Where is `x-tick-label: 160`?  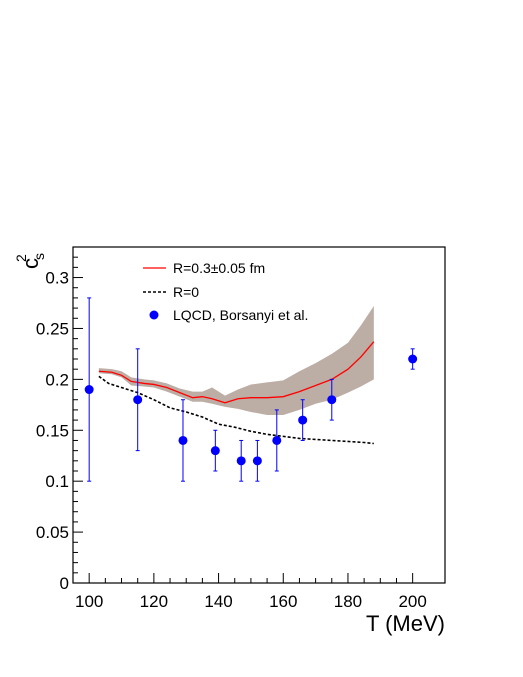 x-tick-label: 160 is located at coordinates (283, 601).